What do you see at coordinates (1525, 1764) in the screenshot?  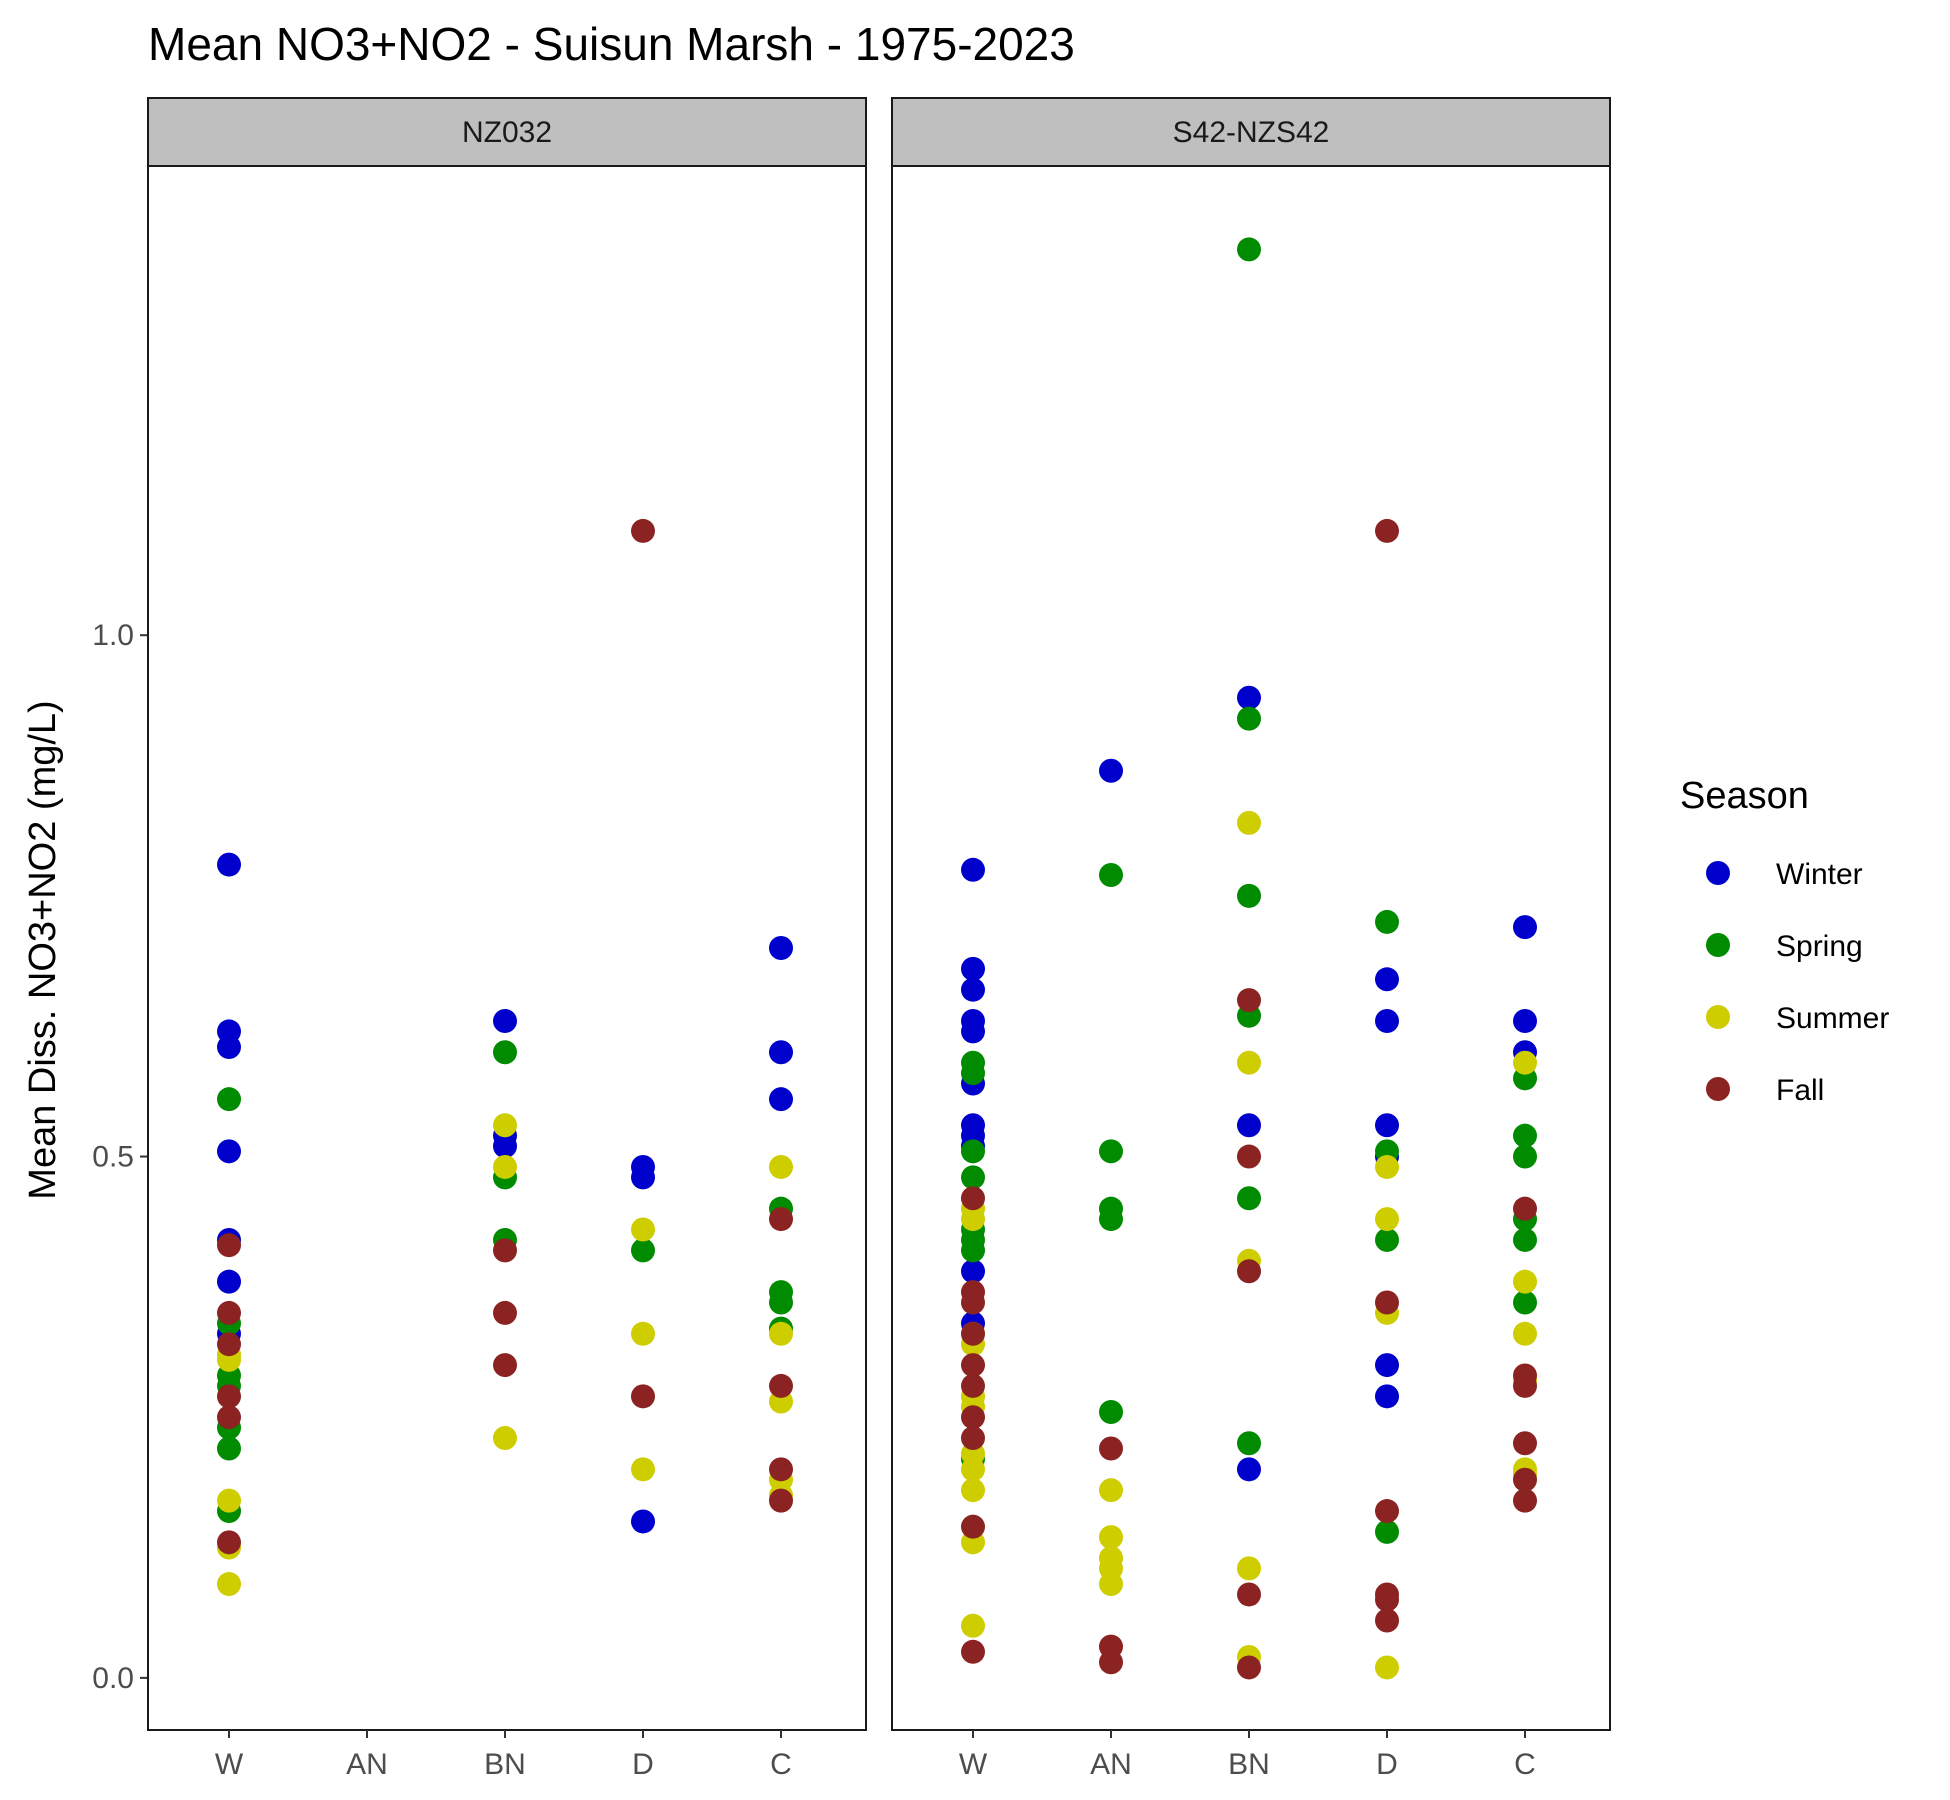 I see `x-tick-label: C` at bounding box center [1525, 1764].